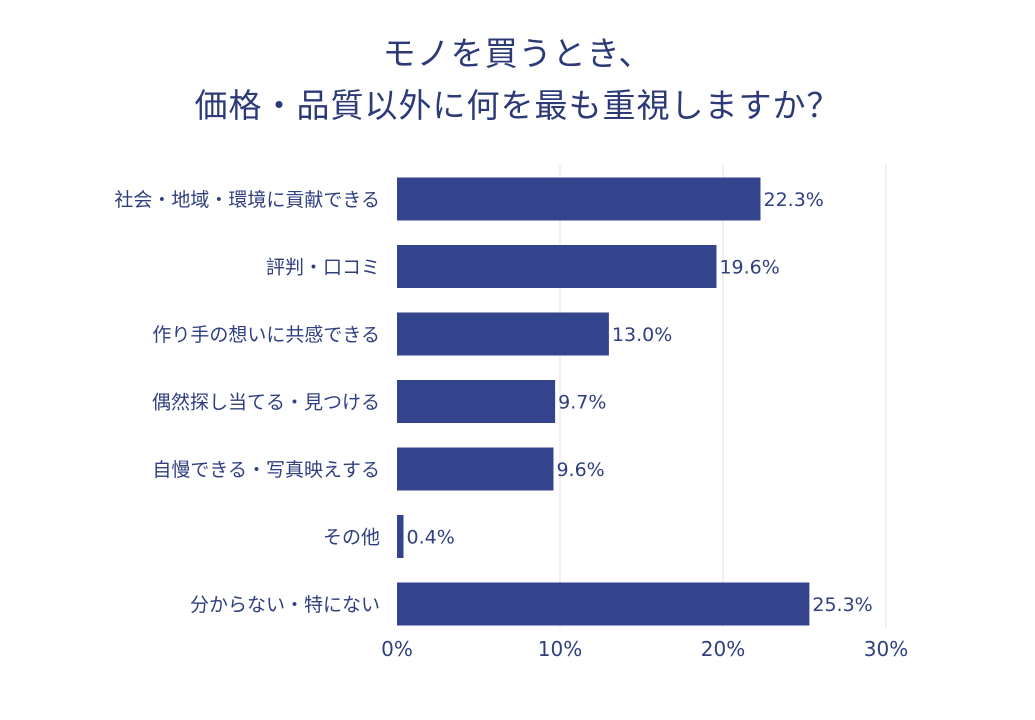 This screenshot has height=720, width=1035. Describe the element at coordinates (247, 200) in the screenshot. I see `category-label: 社会・地域・環境に貢献できる` at that location.